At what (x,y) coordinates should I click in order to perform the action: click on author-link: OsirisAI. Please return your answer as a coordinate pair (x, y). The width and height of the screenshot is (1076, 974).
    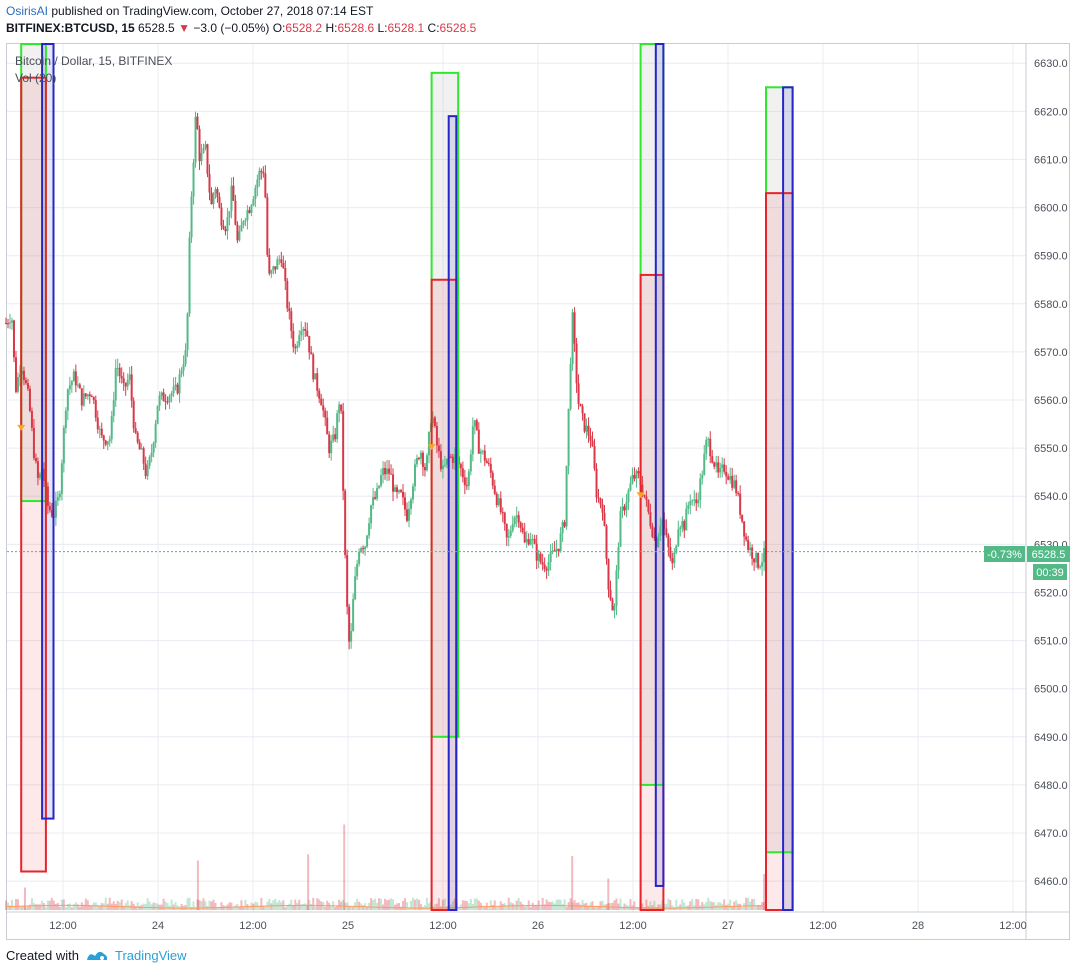
    Looking at the image, I should click on (27, 11).